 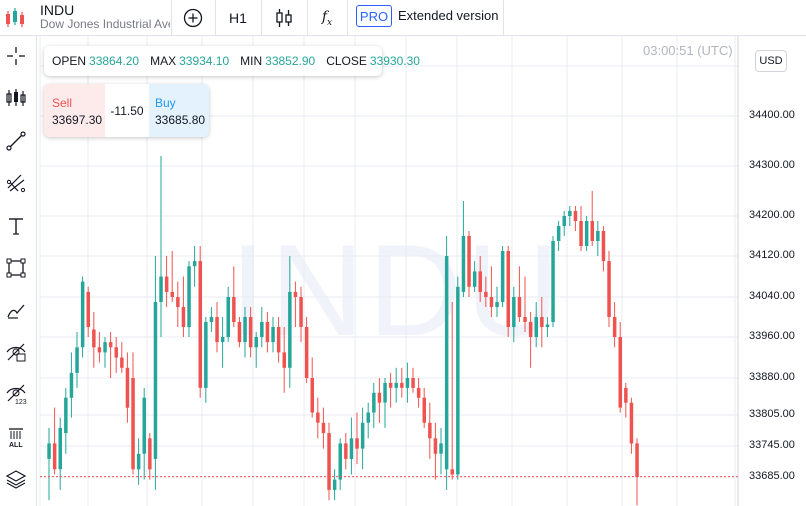 I want to click on trade-panel: Sell 33697.30 -11.50 Buy 33685.80, so click(x=126, y=110).